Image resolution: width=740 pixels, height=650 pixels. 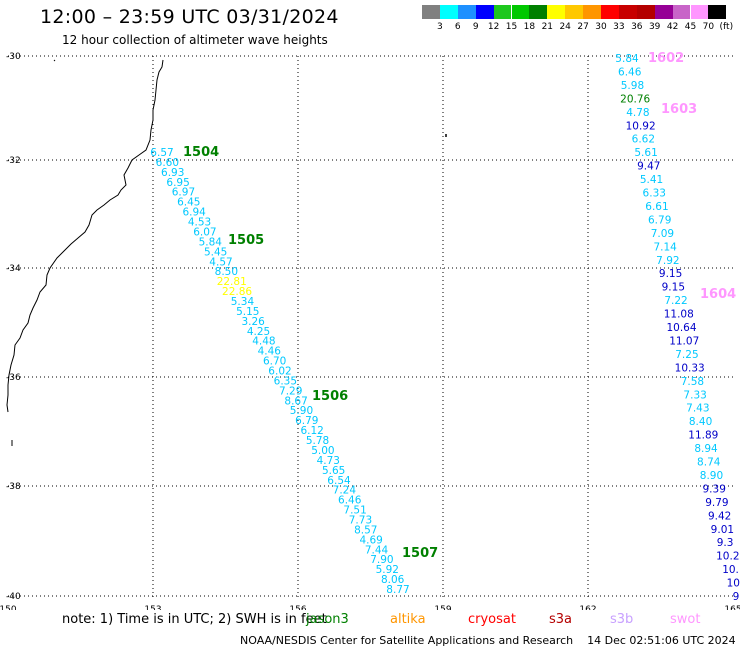 I want to click on wave-height-value: 6.93, so click(x=172, y=173).